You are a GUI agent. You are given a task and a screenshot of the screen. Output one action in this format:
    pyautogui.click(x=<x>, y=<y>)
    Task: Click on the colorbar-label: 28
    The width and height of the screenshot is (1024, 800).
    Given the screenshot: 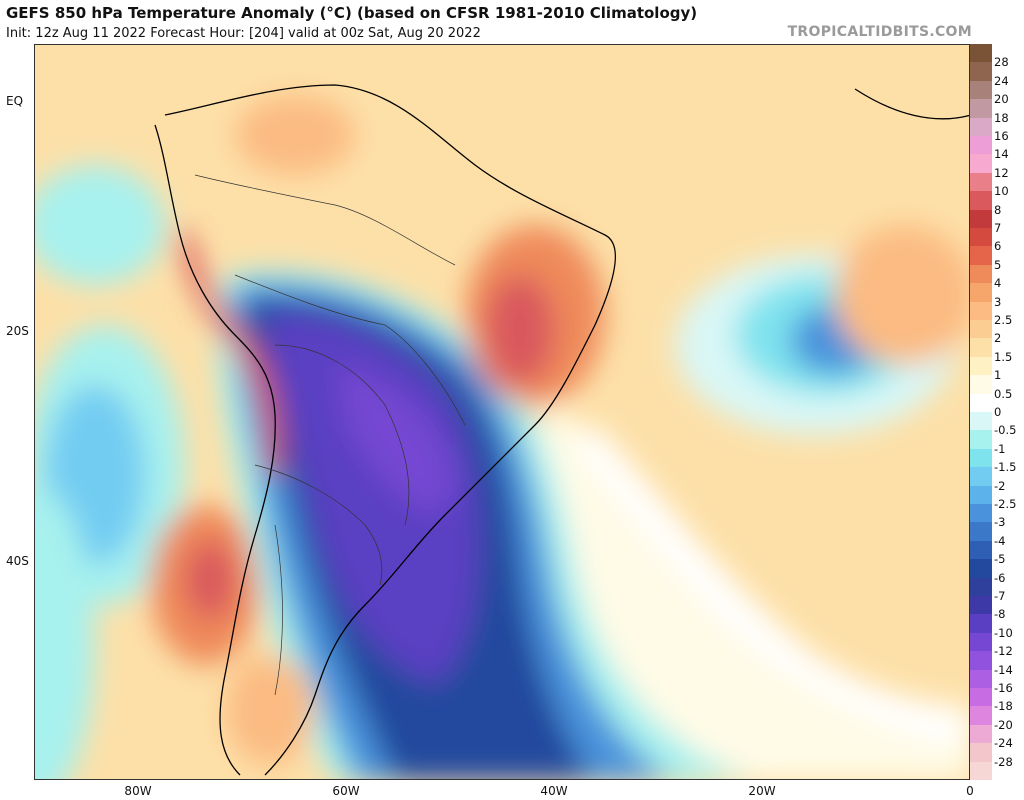 What is the action you would take?
    pyautogui.click(x=1001, y=62)
    